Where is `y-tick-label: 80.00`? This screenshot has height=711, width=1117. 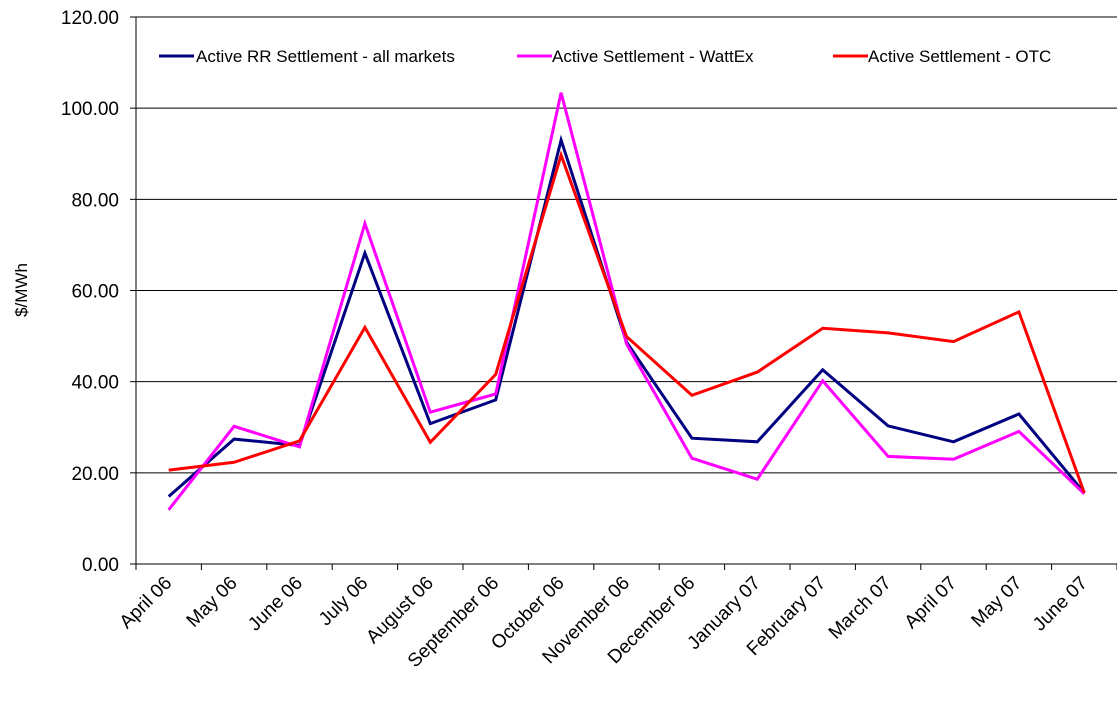
y-tick-label: 80.00 is located at coordinates (95, 200).